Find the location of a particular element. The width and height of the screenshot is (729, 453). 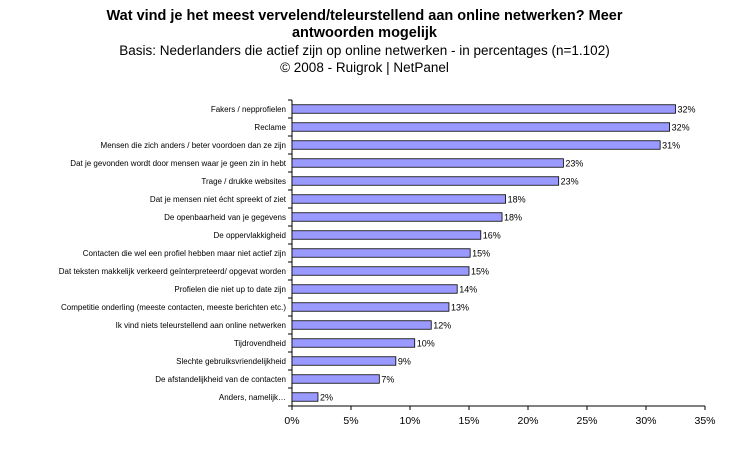

x-tick-label: 10% is located at coordinates (409, 421).